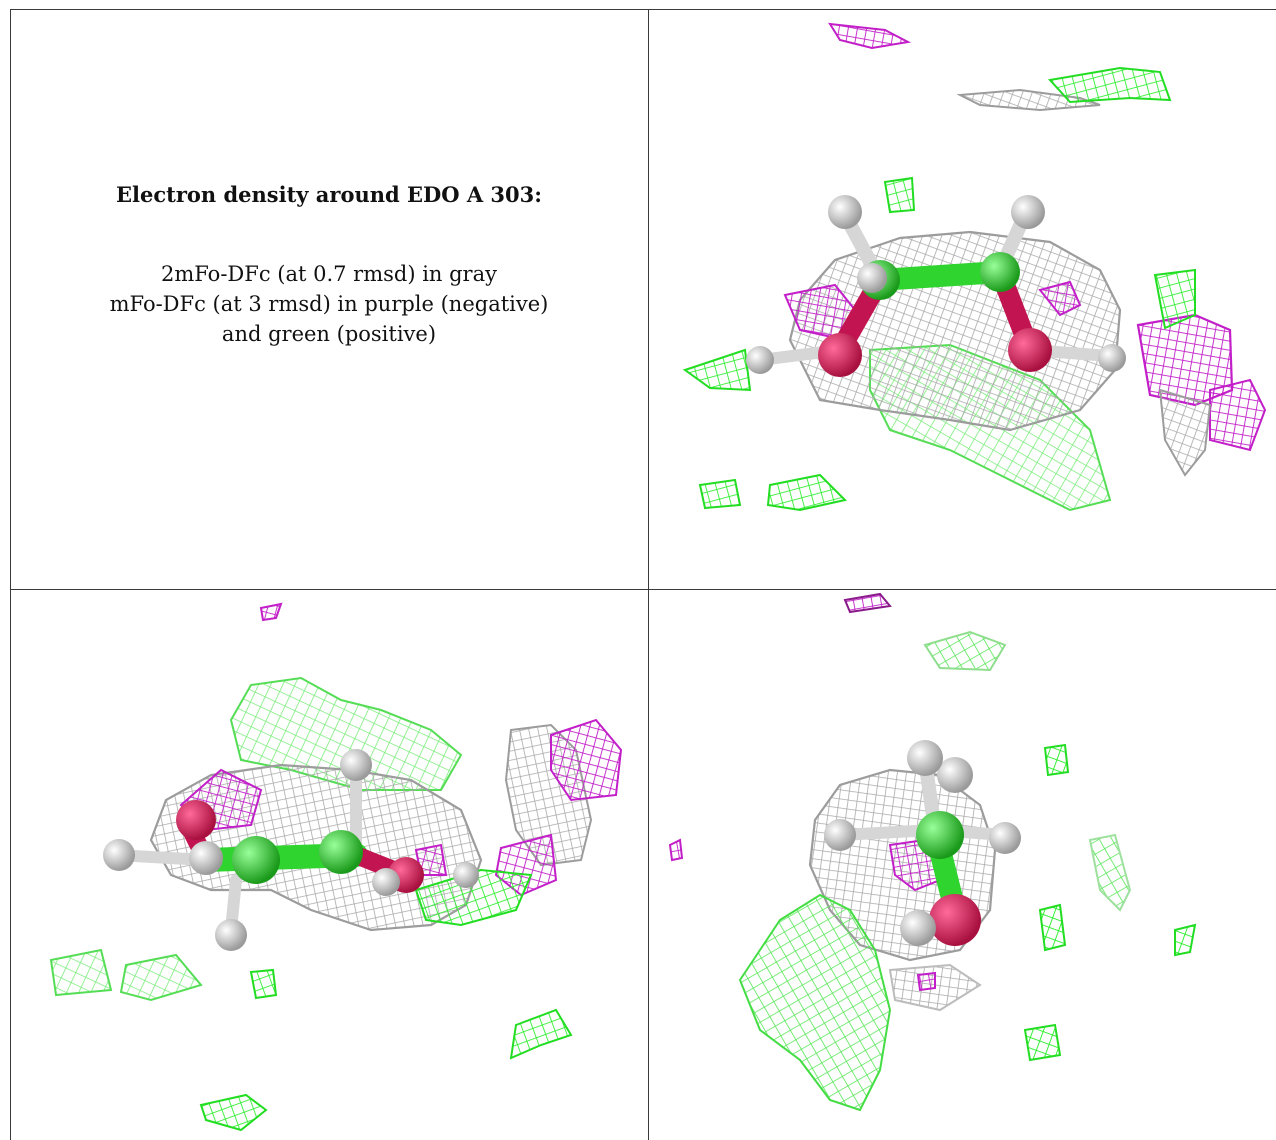 The image size is (1276, 1140). Describe the element at coordinates (643, 589) in the screenshot. I see `table-middle-divider` at that location.